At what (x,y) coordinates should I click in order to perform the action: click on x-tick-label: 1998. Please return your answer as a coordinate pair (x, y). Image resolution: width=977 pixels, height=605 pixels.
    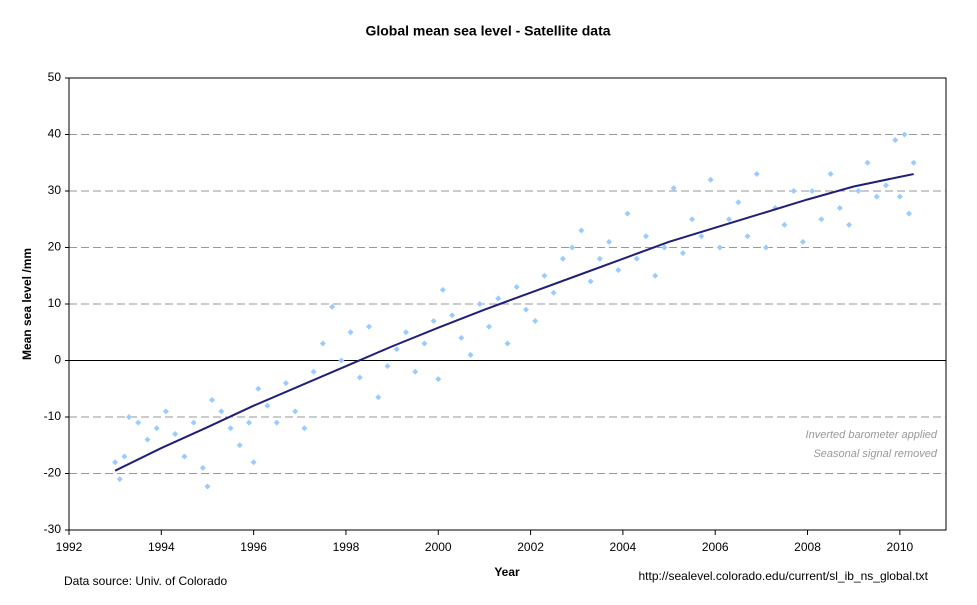
    Looking at the image, I should click on (346, 547).